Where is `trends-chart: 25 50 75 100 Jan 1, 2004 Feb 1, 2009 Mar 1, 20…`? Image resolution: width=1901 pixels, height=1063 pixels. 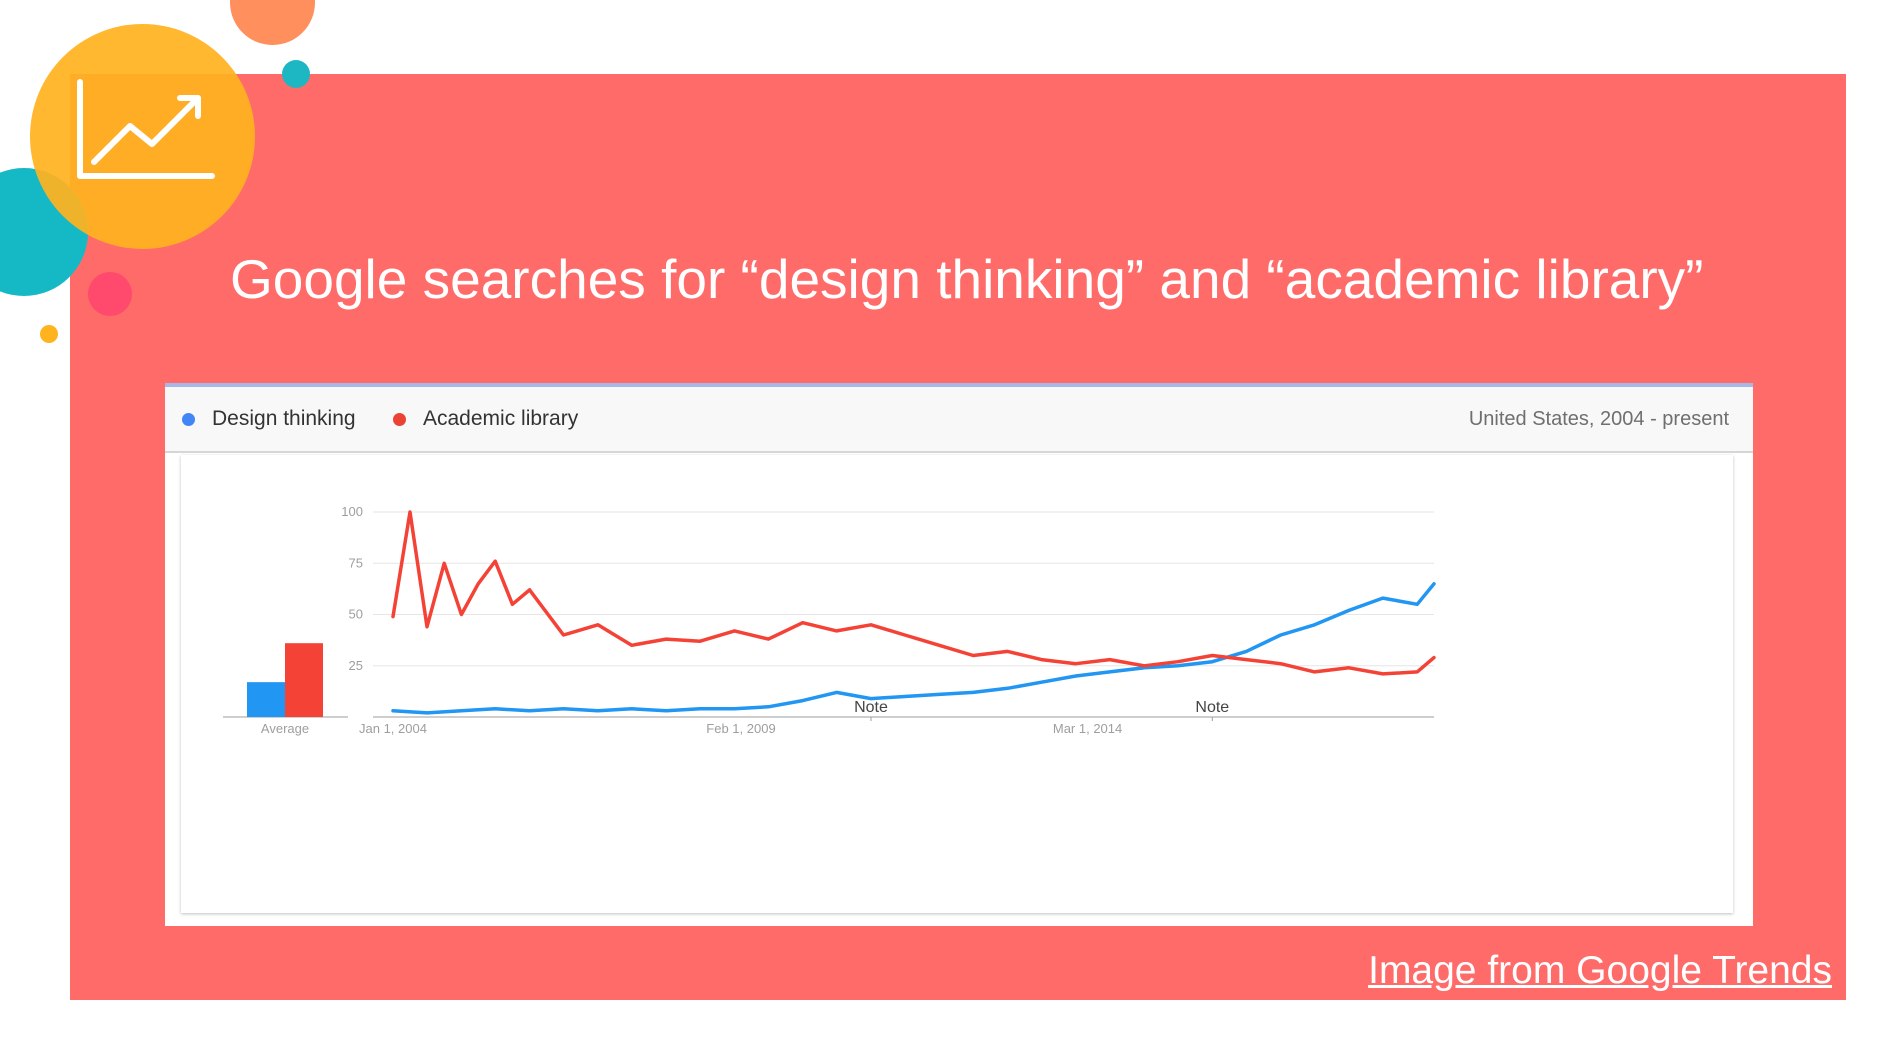 trends-chart: 25 50 75 100 Jan 1, 2004 Feb 1, 2009 Mar 1, 20… is located at coordinates (829, 620).